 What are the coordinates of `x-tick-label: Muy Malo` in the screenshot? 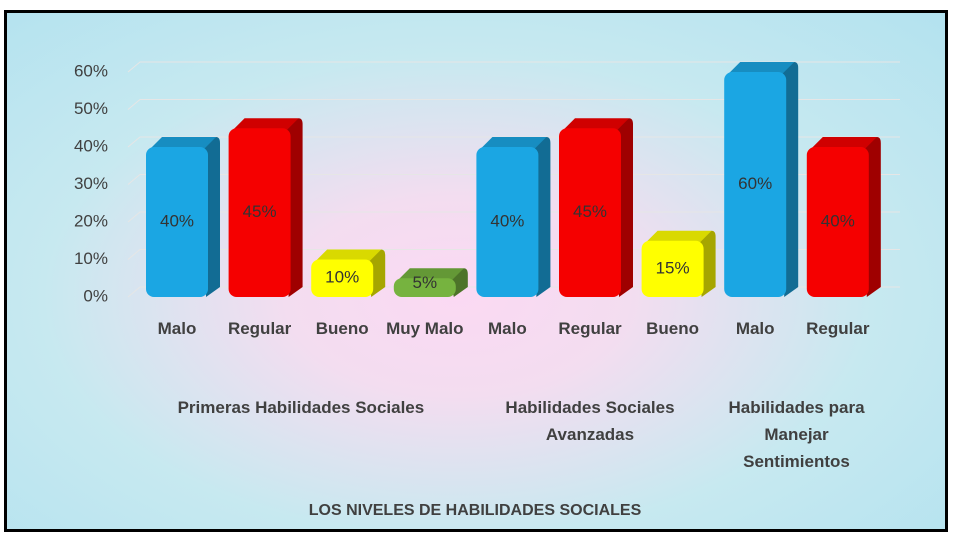 It's located at (425, 328).